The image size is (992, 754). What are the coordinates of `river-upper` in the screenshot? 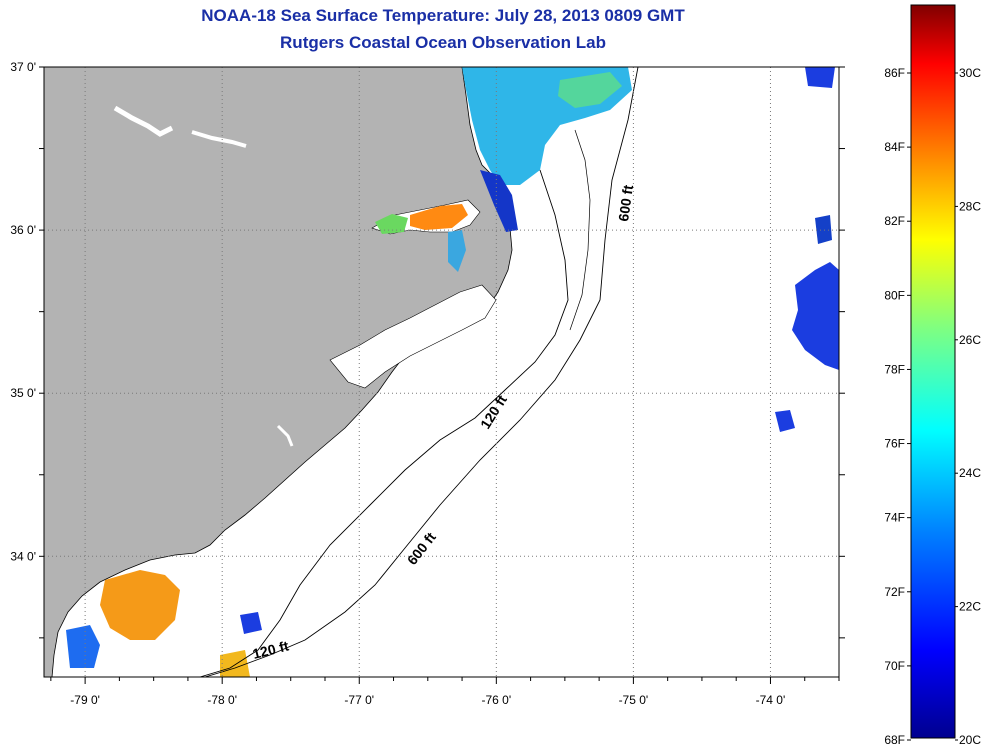 It's located at (143, 121).